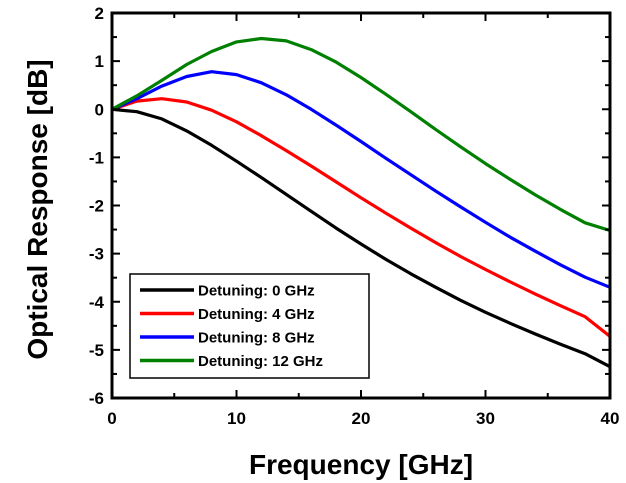  What do you see at coordinates (256, 338) in the screenshot?
I see `legend-label-2: Detuning: 8 GHz` at bounding box center [256, 338].